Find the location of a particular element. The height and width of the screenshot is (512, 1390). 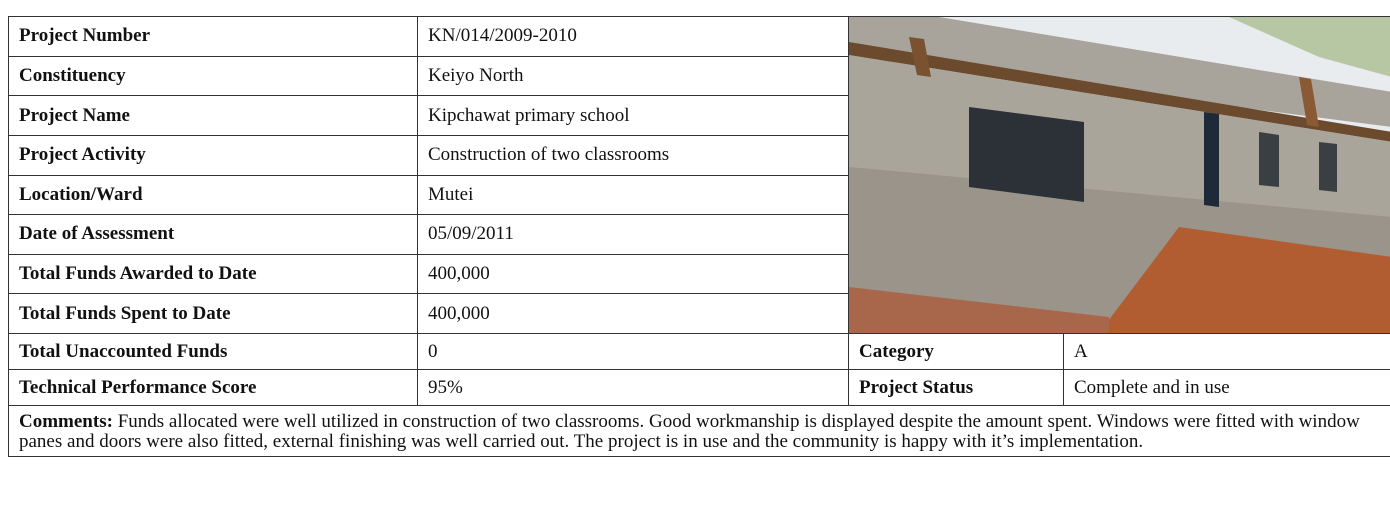

row-label: Constituency is located at coordinates (213, 76).